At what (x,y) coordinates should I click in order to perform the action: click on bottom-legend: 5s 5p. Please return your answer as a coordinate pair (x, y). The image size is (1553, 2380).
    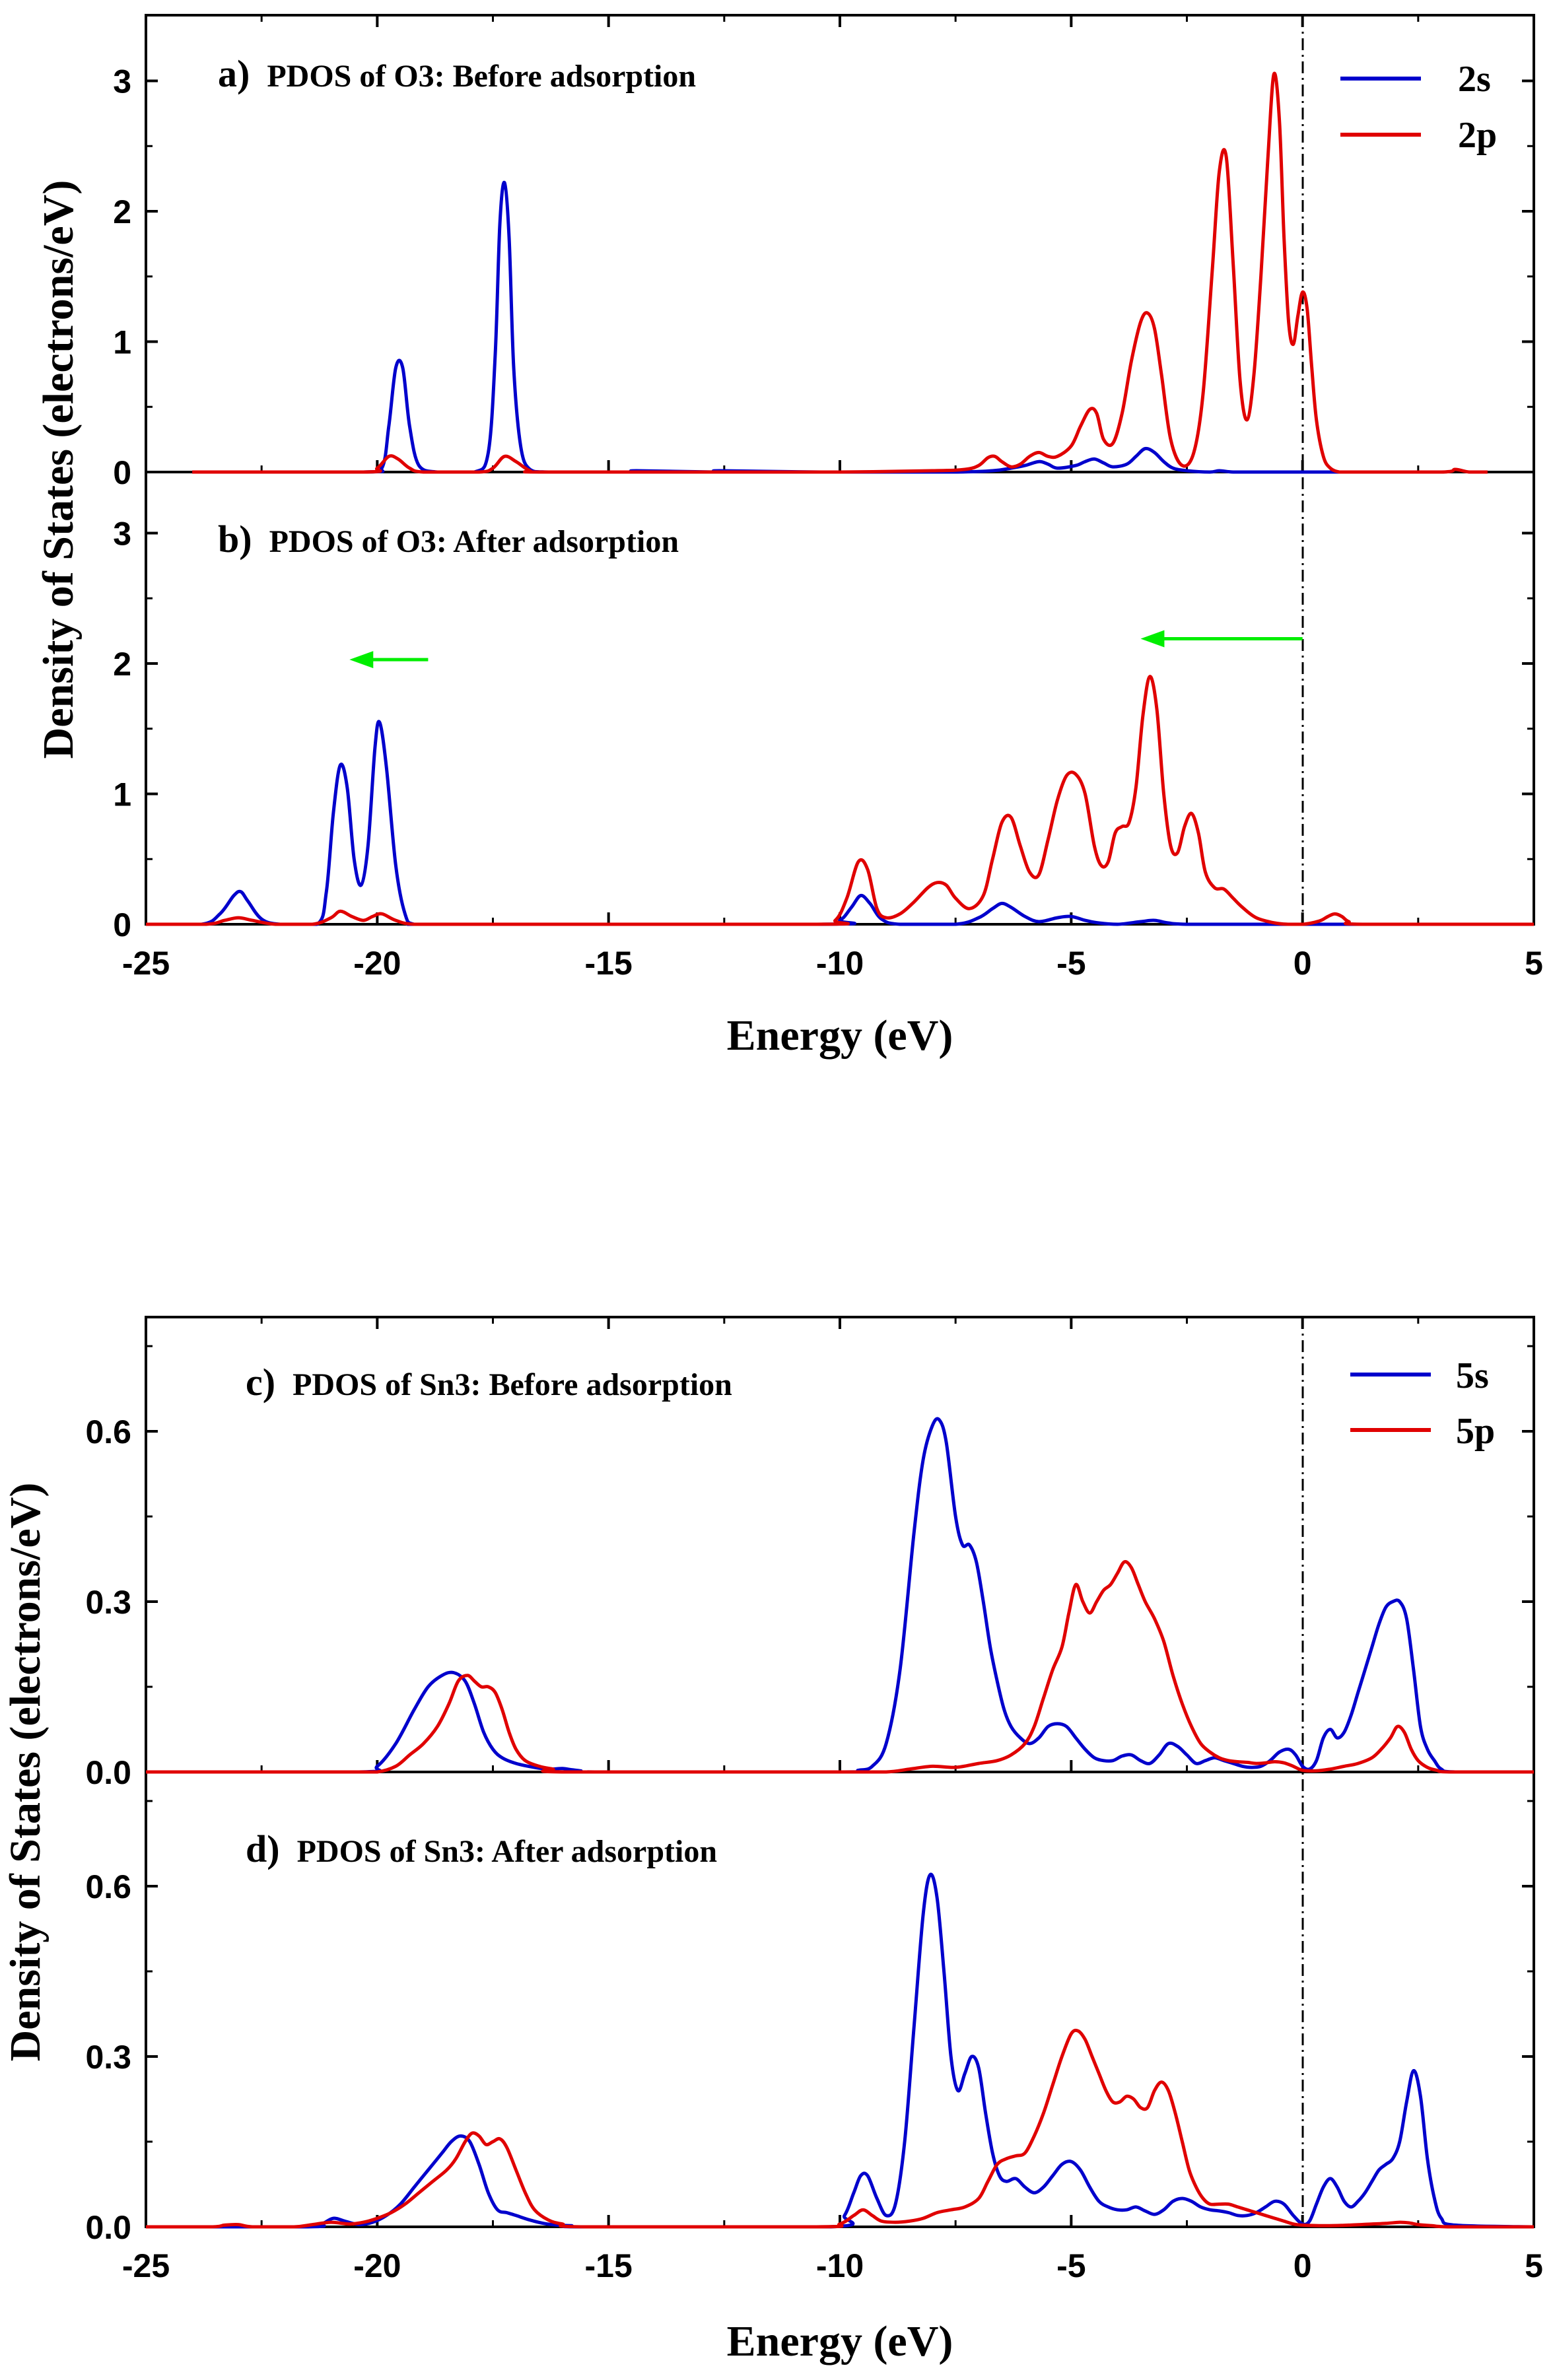
    Looking at the image, I should click on (1422, 1403).